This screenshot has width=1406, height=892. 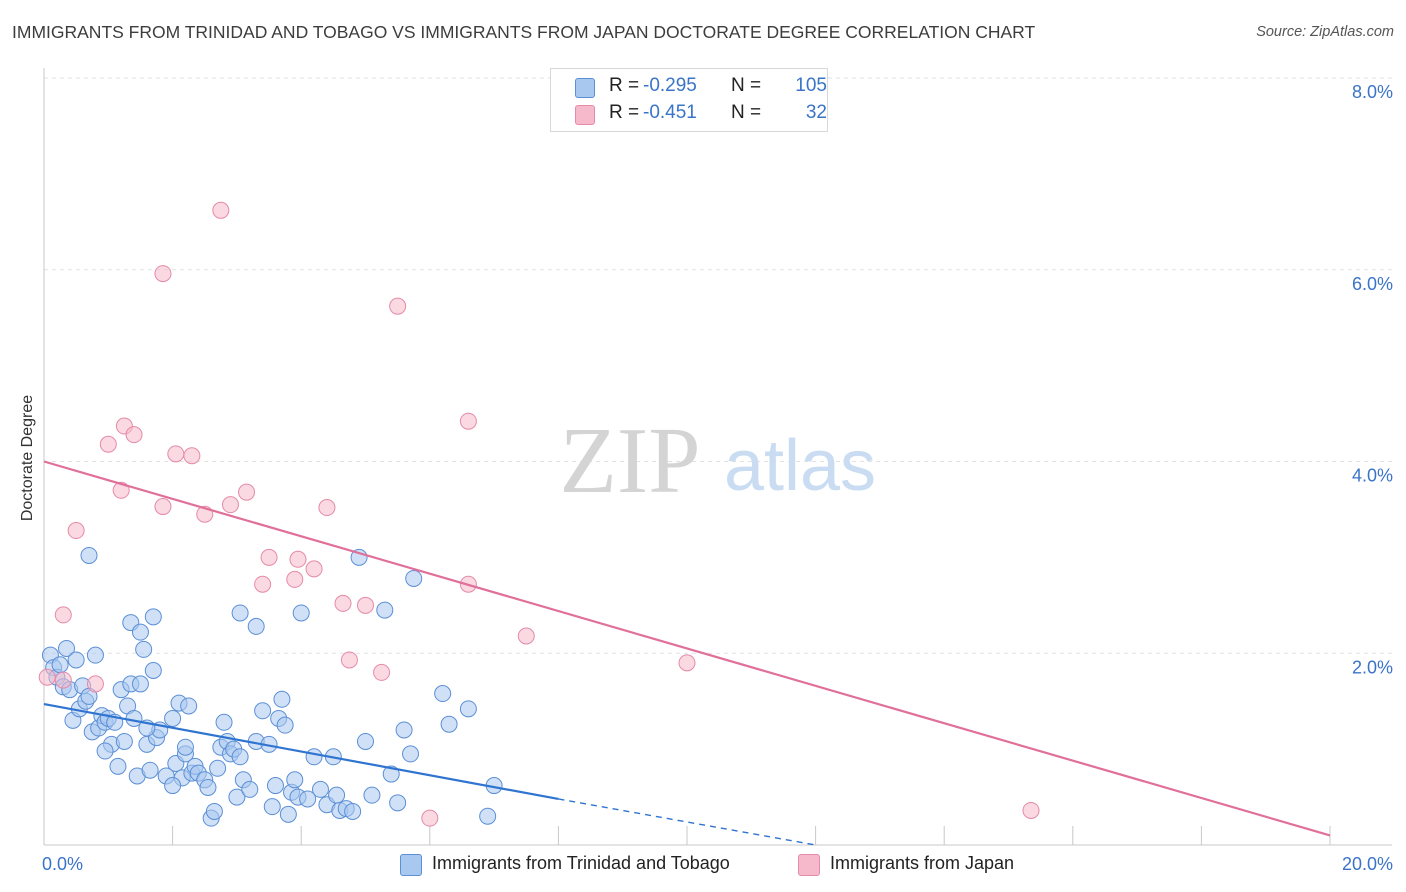 What do you see at coordinates (1367, 864) in the screenshot?
I see `x-tick-label: 20.0%` at bounding box center [1367, 864].